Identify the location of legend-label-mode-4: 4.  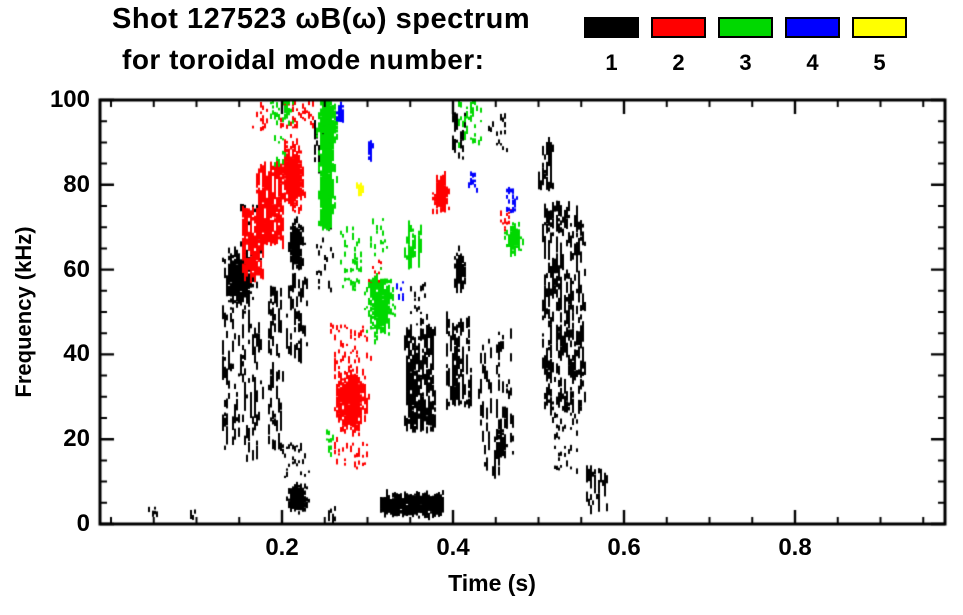
(812, 62).